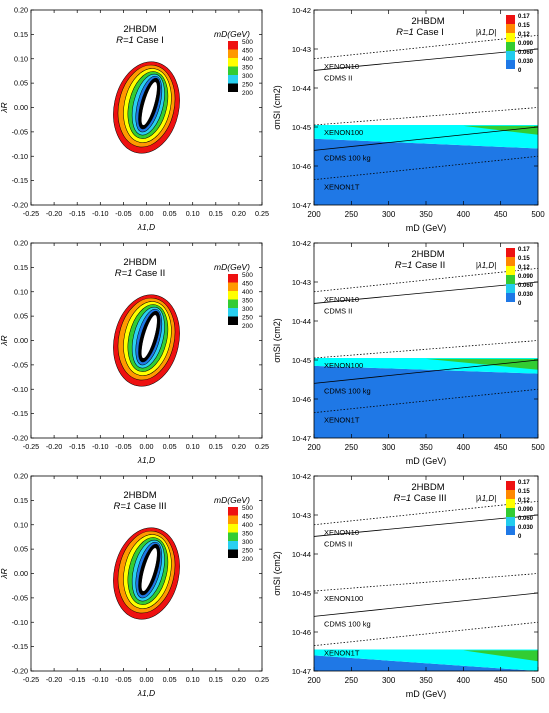  Describe the element at coordinates (426, 371) in the screenshot. I see `limit-curve-cdms-100-kg` at that location.